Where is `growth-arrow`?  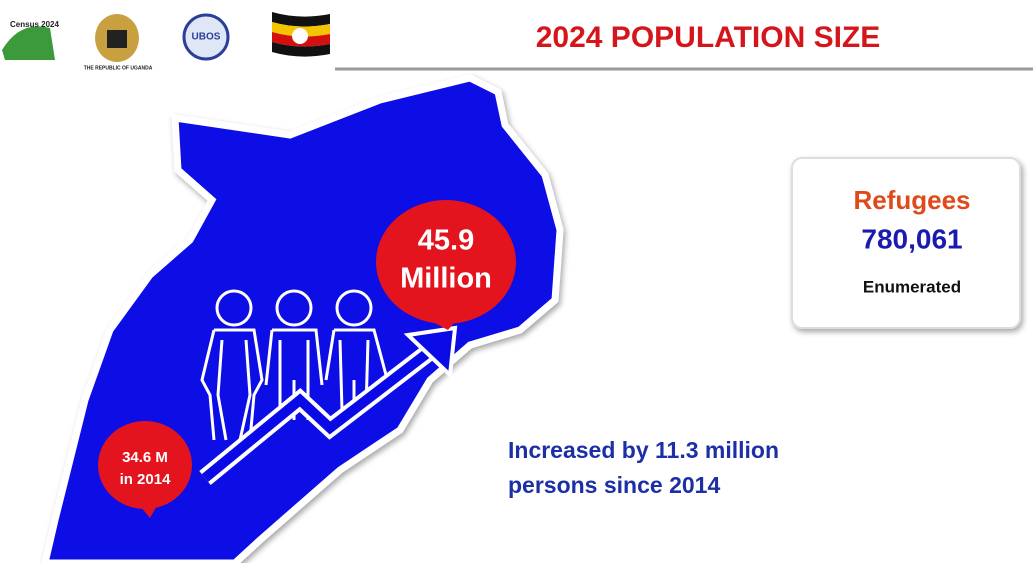 growth-arrow is located at coordinates (328, 405).